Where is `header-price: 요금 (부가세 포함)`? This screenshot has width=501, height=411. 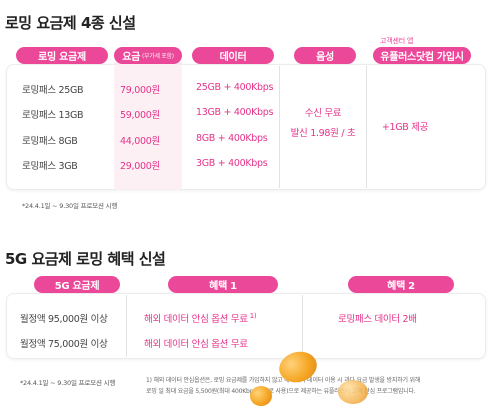 header-price: 요금 (부가세 포함) is located at coordinates (148, 55).